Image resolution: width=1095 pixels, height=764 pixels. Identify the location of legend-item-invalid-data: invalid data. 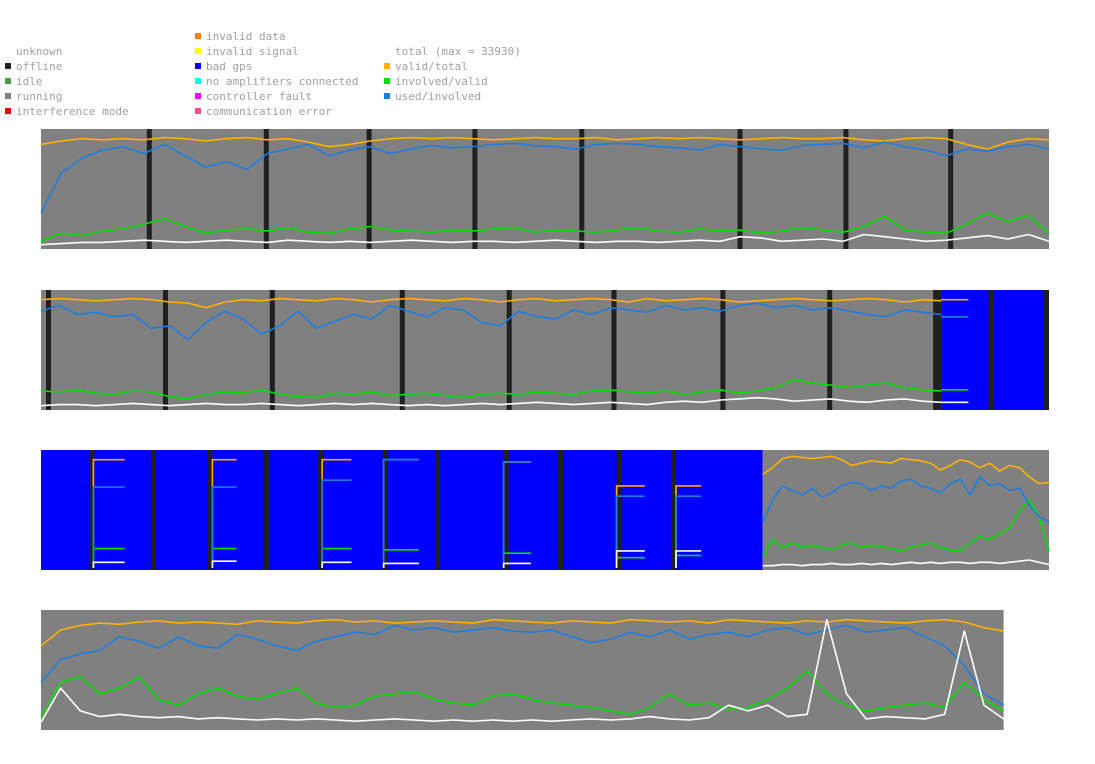
(240, 36).